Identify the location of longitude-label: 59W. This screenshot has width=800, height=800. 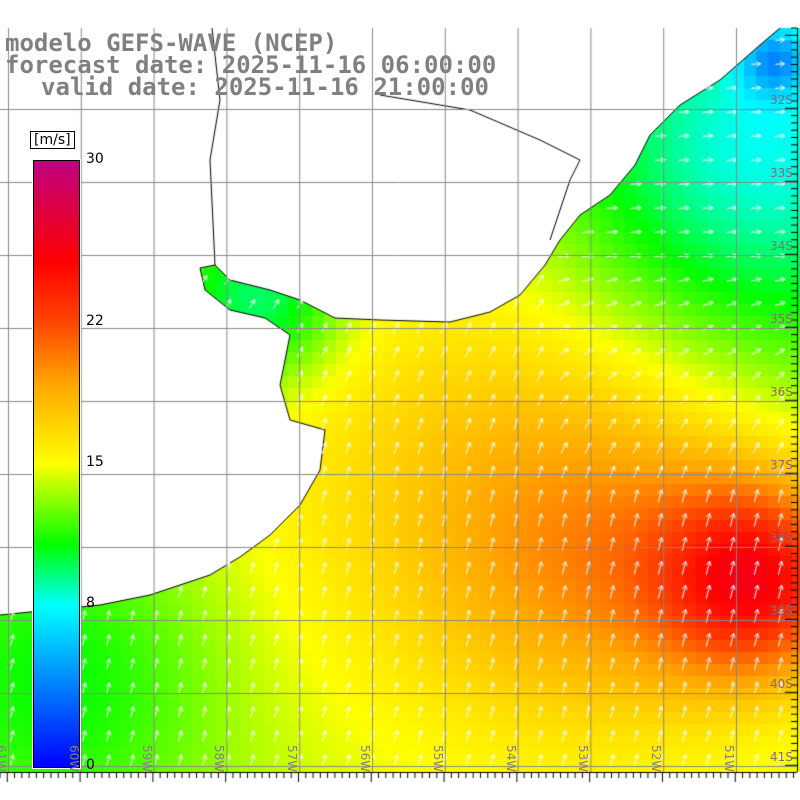
(146, 759).